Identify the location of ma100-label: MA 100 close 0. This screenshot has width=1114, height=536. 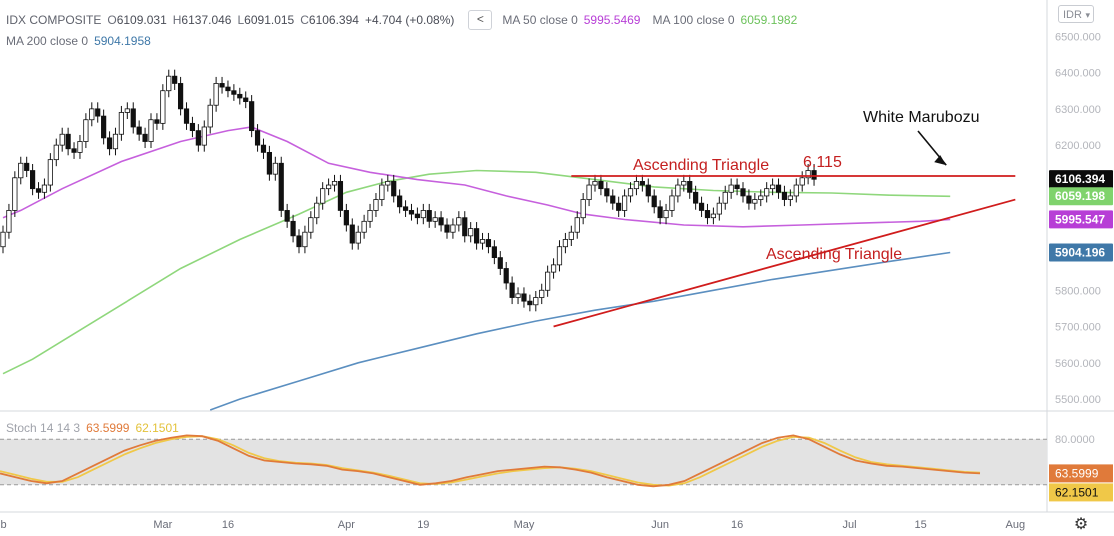
(693, 20).